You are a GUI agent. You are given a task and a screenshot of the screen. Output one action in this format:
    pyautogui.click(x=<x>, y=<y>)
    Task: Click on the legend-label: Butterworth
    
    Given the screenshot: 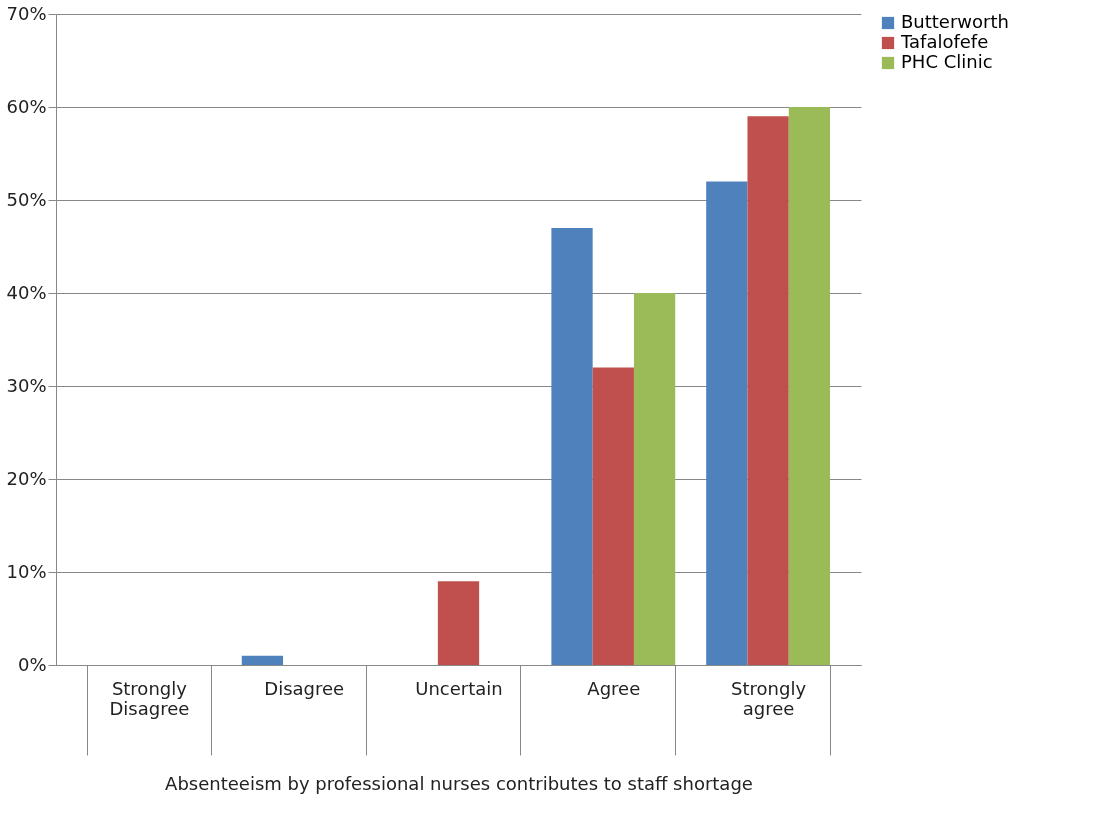 What is the action you would take?
    pyautogui.click(x=955, y=21)
    